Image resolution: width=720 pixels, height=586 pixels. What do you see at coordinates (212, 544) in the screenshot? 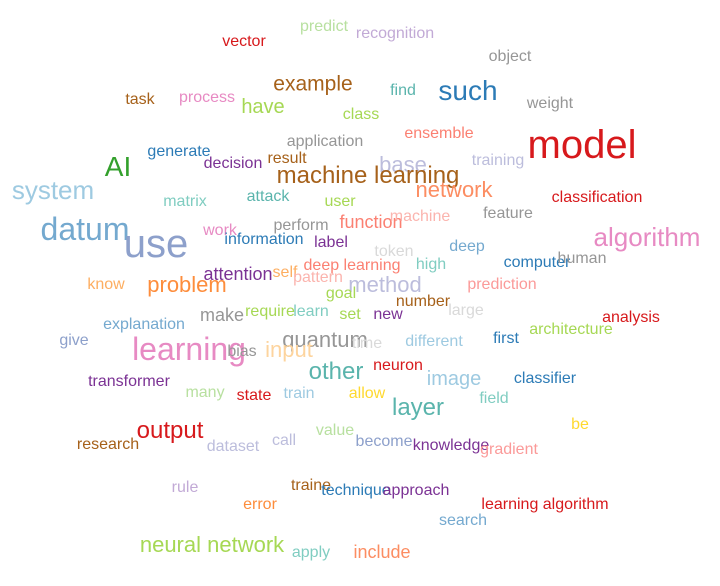
I see `word-neural-network: neural network` at bounding box center [212, 544].